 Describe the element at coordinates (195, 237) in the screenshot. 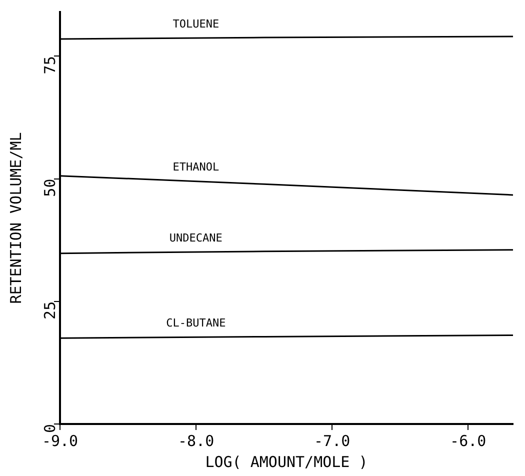

I see `series-label: UNDECANE` at that location.